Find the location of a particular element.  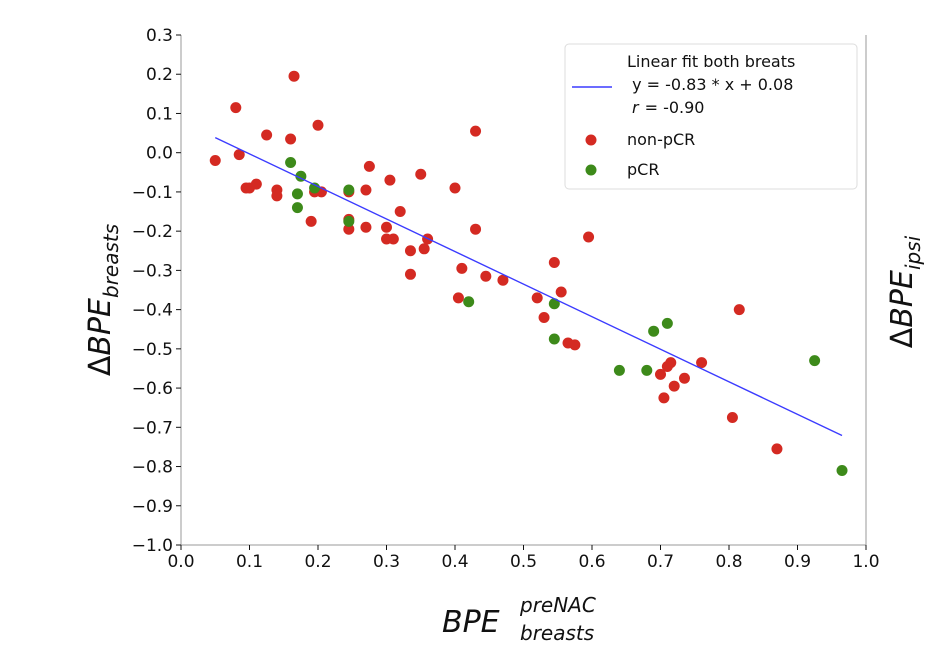

right-label-main: BPE is located at coordinates (902, 299).